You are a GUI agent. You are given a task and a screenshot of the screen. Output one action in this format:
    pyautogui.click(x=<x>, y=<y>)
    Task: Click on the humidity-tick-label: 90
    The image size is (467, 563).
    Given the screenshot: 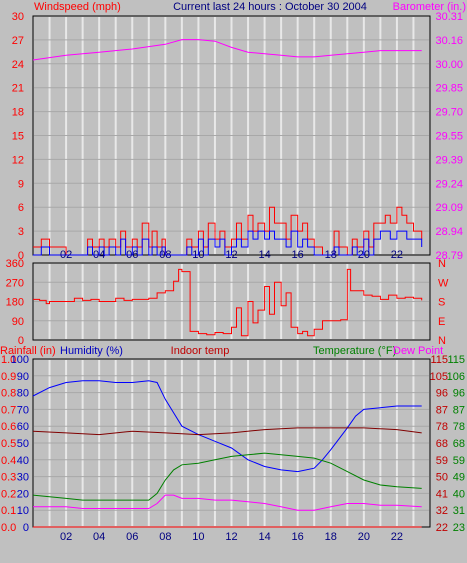 What is the action you would take?
    pyautogui.click(x=23, y=377)
    